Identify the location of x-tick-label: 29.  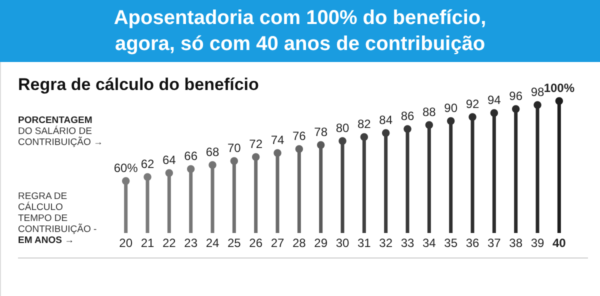
(321, 243).